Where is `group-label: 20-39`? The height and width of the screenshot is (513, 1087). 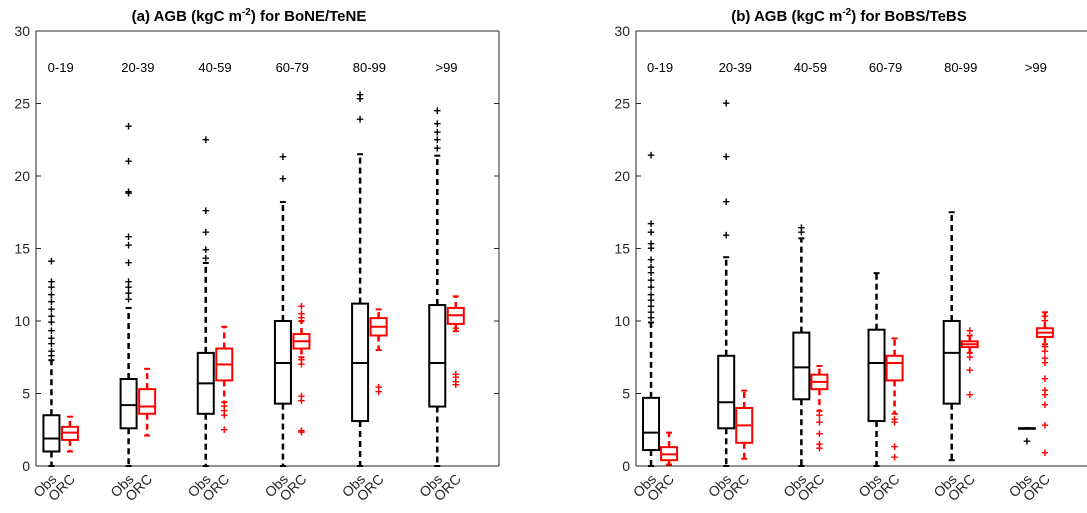 group-label: 20-39 is located at coordinates (735, 67).